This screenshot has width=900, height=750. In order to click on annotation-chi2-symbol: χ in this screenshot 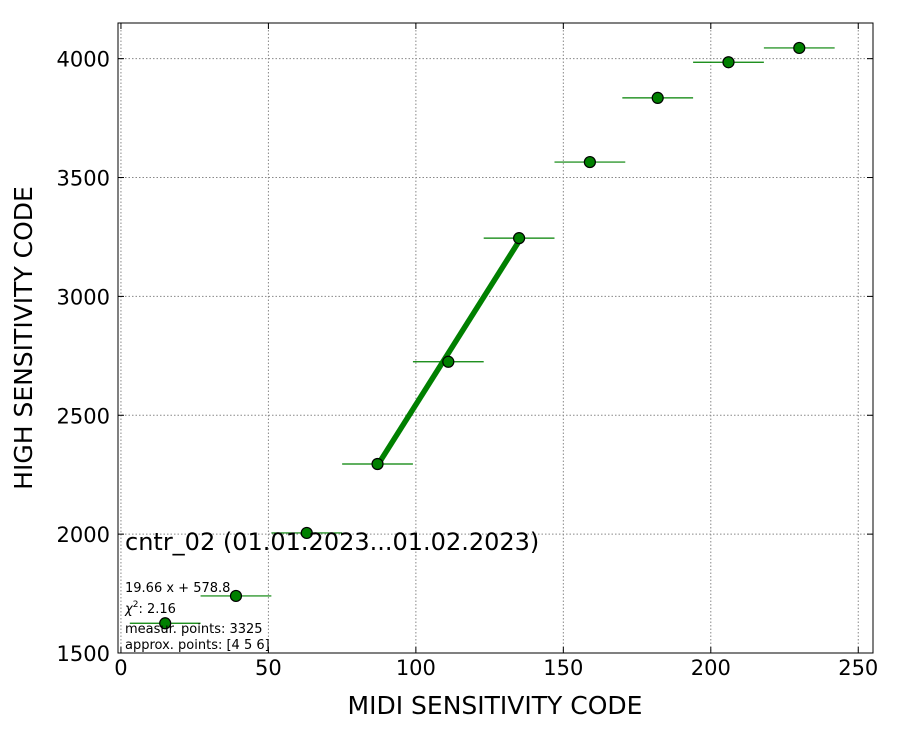, I will do `click(129, 609)`.